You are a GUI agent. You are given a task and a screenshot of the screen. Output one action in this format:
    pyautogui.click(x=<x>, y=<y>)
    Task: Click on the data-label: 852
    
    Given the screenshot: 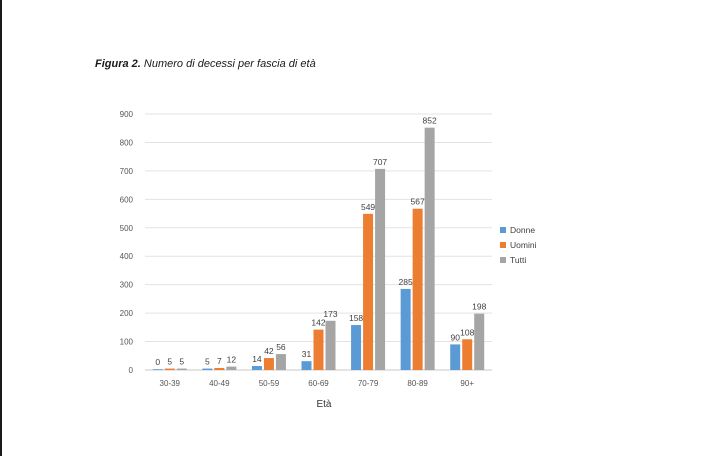 What is the action you would take?
    pyautogui.click(x=430, y=121)
    